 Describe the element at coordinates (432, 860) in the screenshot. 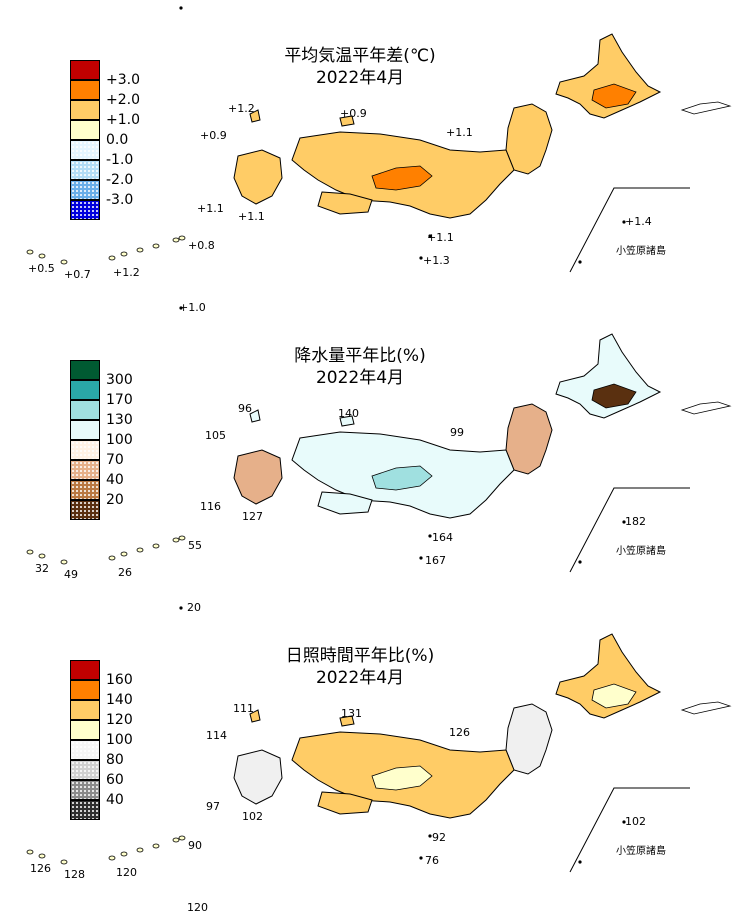

I see `station-value: 76` at that location.